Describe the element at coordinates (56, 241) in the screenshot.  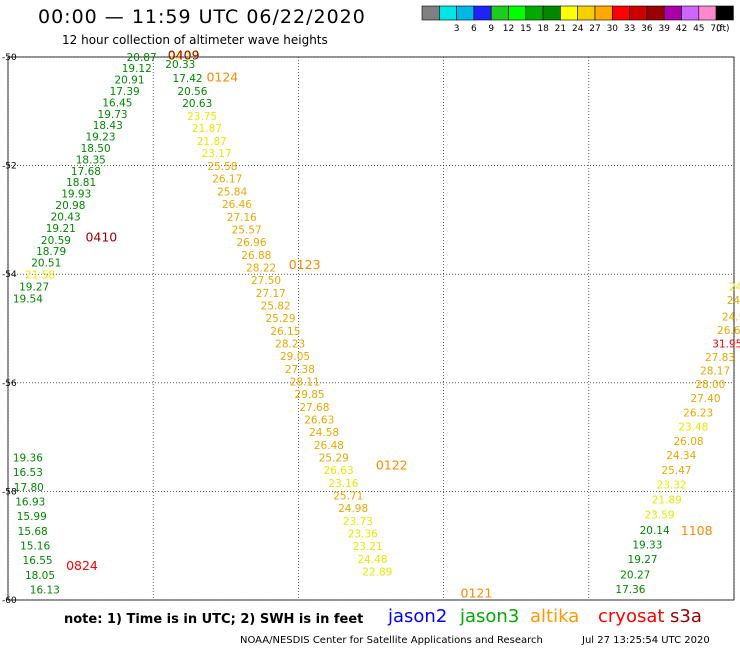
I see `swh-value: 20.59` at that location.